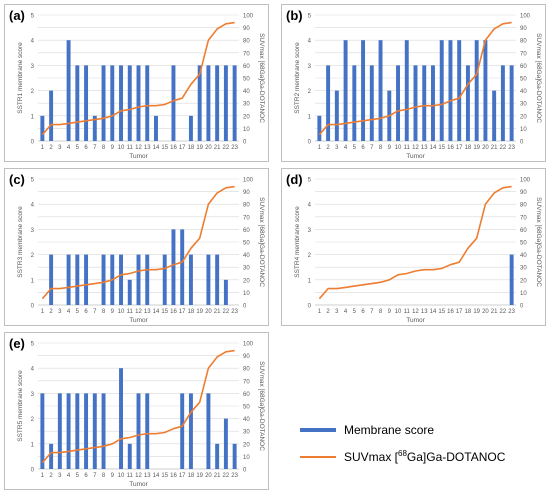 This screenshot has width=550, height=494. What do you see at coordinates (494, 312) in the screenshot?
I see `x-tick-label: 21` at bounding box center [494, 312].